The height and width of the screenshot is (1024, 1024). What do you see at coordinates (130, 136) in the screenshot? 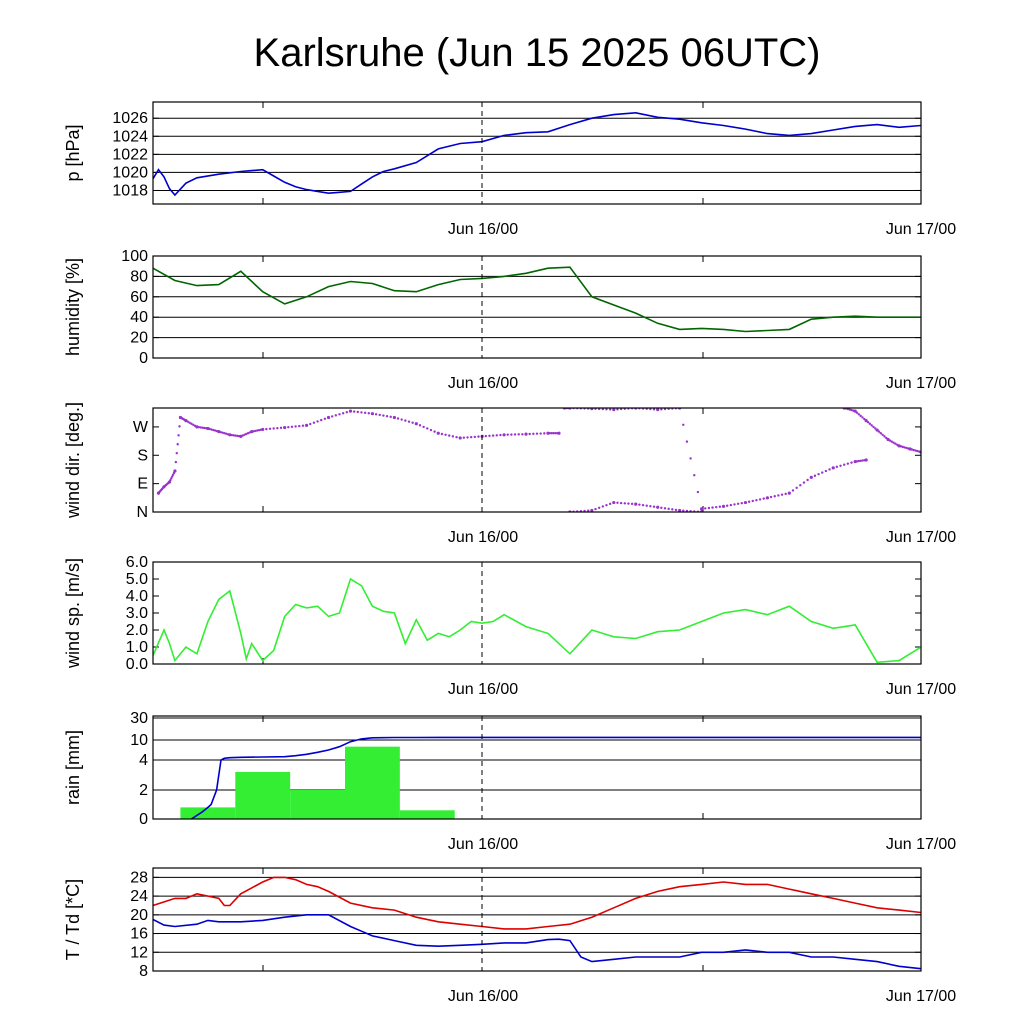
I see `y-tick-label: 1024` at bounding box center [130, 136].